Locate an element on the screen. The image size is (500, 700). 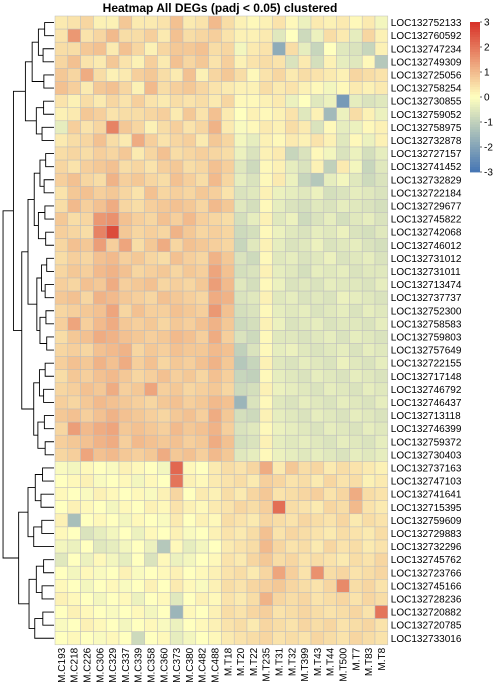
row-label: LOC132723766 is located at coordinates (426, 573).